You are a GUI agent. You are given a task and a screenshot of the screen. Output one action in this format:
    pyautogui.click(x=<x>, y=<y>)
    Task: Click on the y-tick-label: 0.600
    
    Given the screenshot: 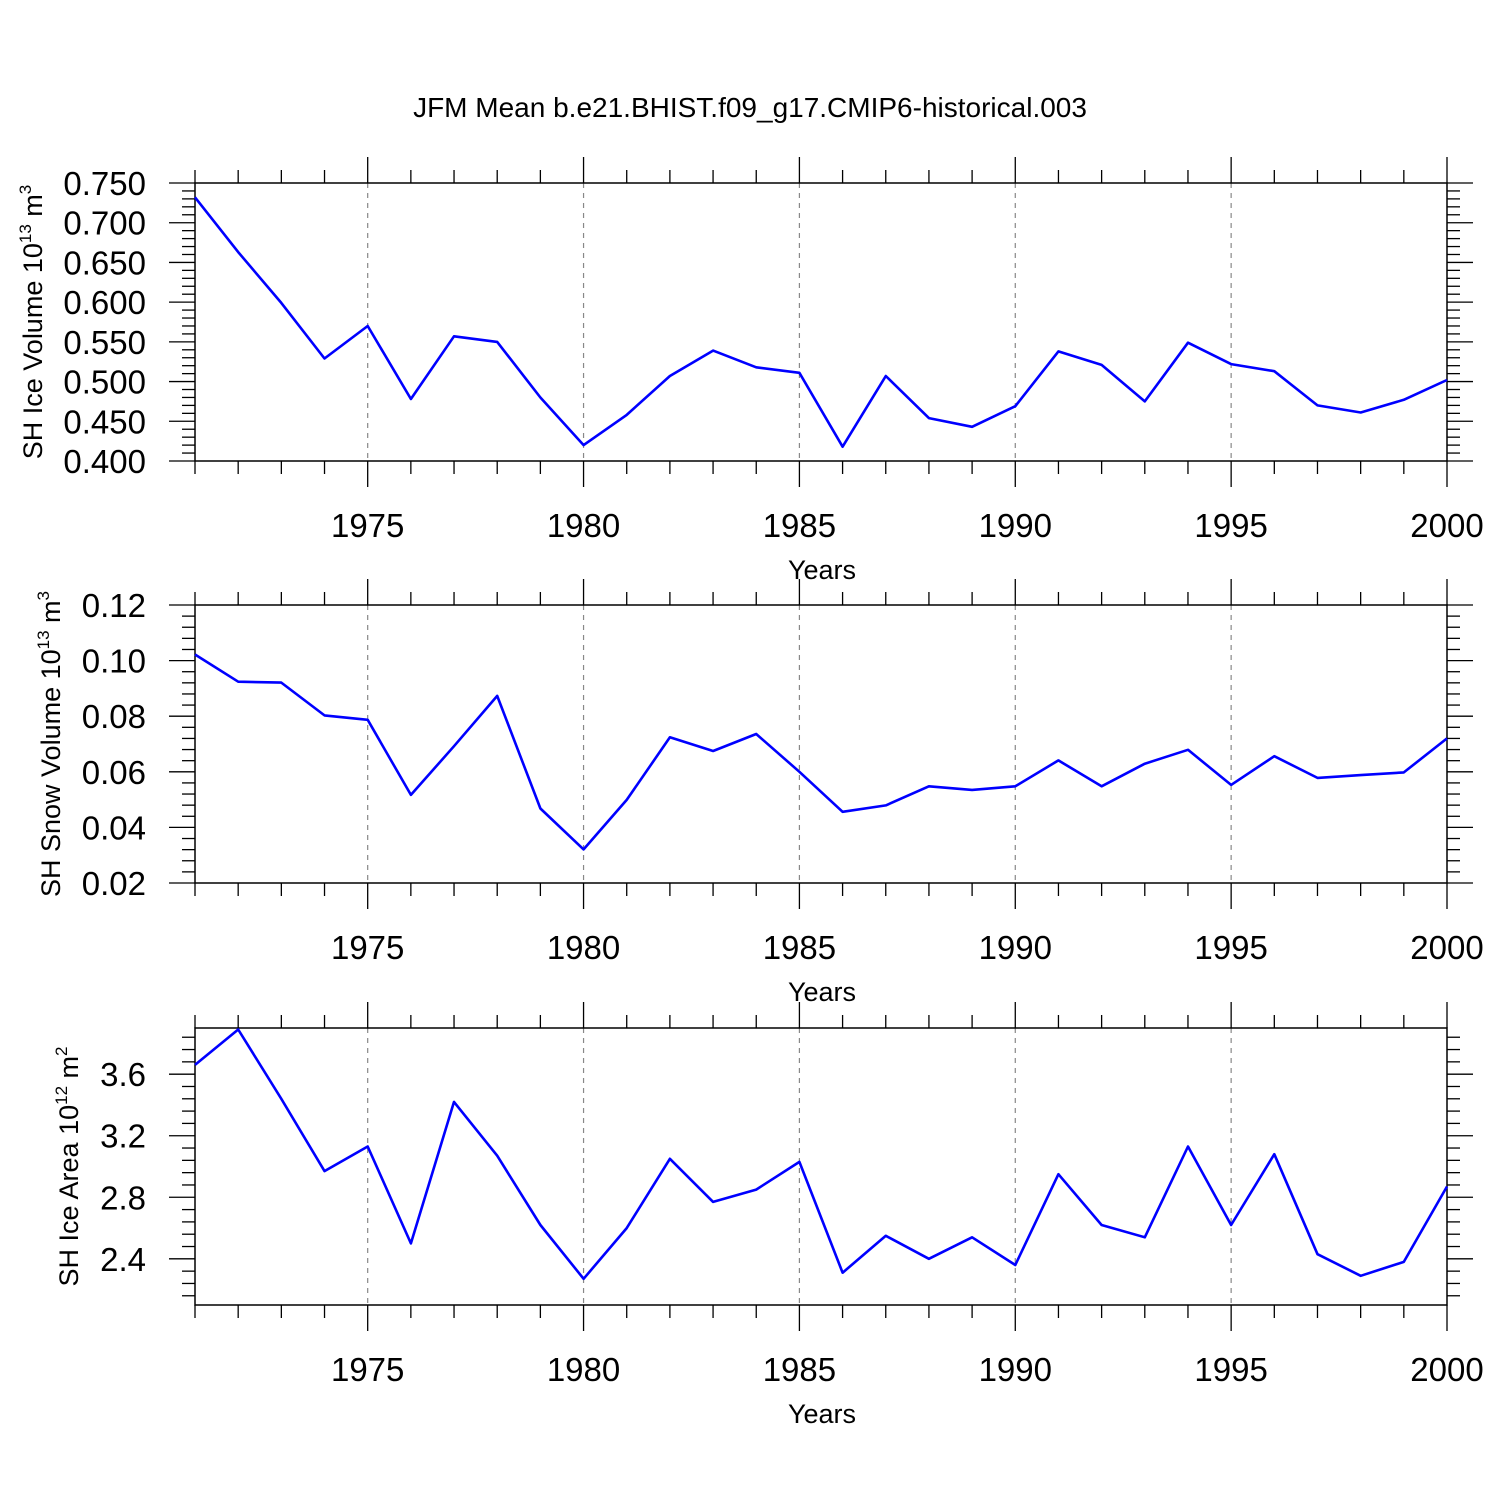 What is the action you would take?
    pyautogui.click(x=104, y=302)
    